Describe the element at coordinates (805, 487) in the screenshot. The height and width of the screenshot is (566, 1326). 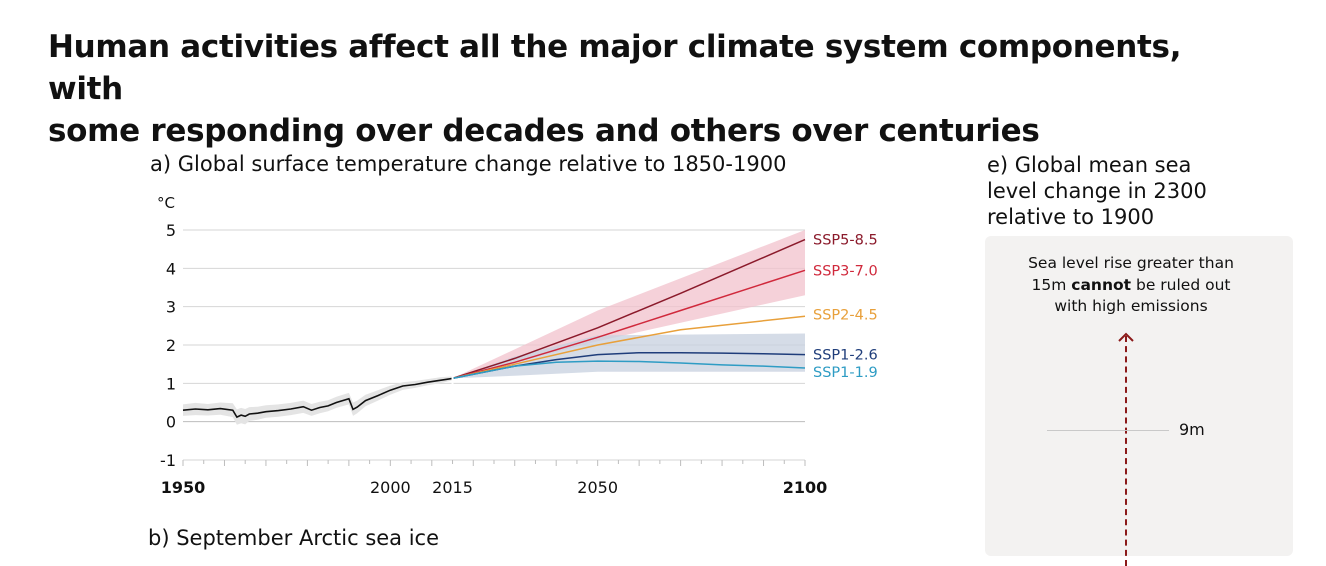
I see `x-tick-label: 2100` at that location.